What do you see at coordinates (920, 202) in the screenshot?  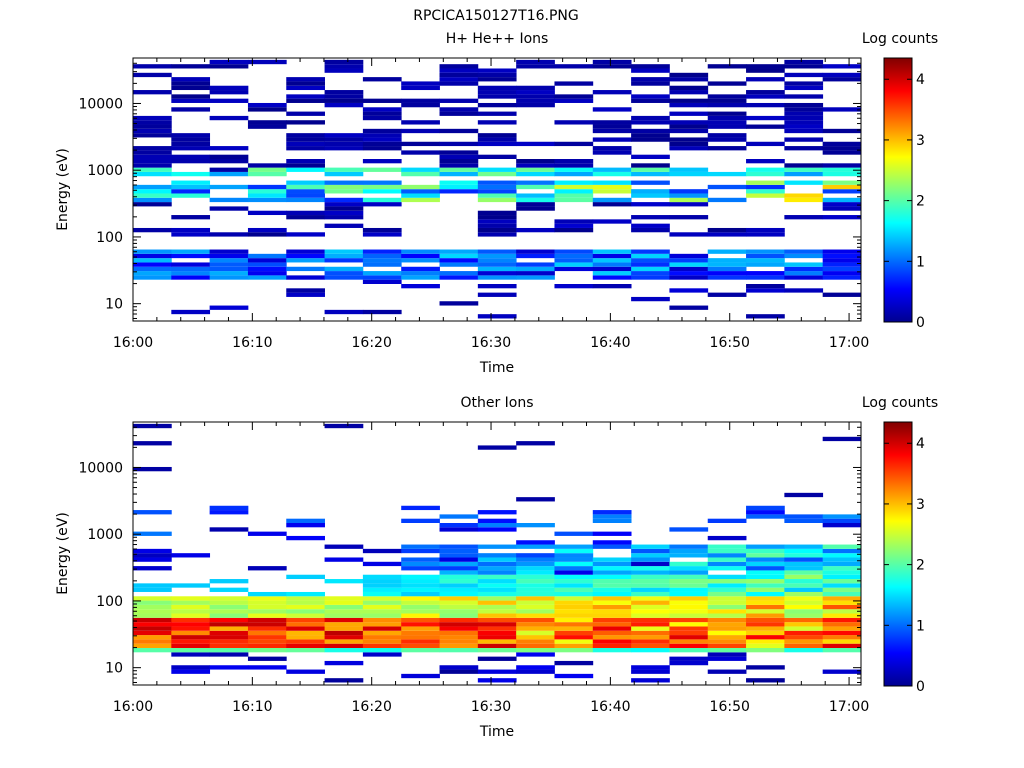 I see `colorbar-tick-label: 2` at bounding box center [920, 202].